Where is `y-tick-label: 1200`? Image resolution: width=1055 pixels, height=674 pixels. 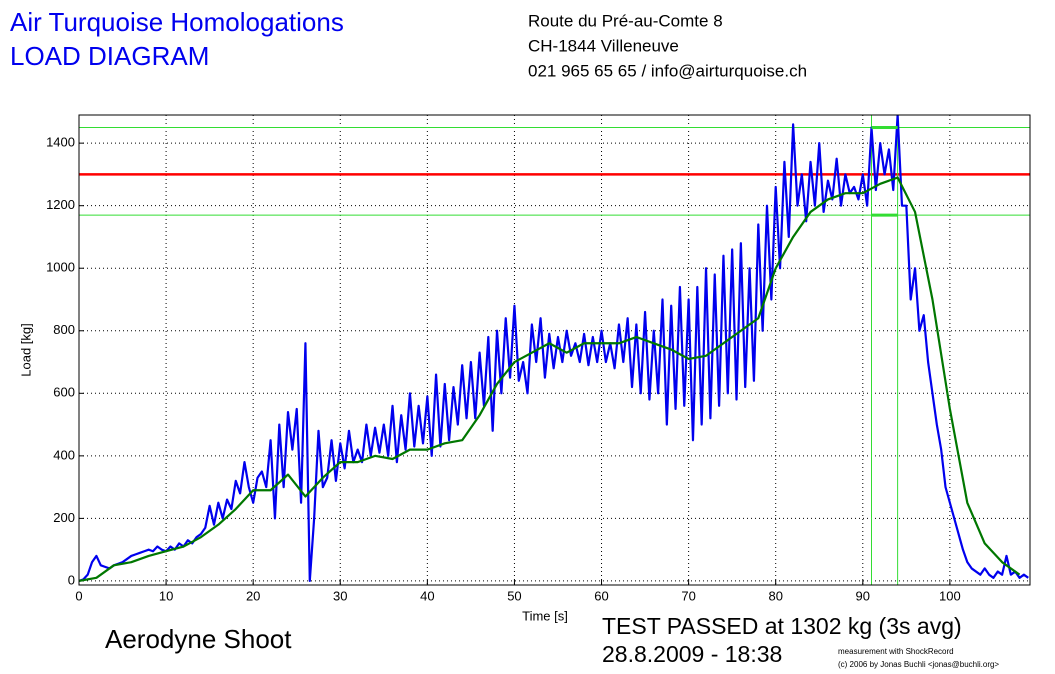
y-tick-label: 1200 is located at coordinates (60, 204).